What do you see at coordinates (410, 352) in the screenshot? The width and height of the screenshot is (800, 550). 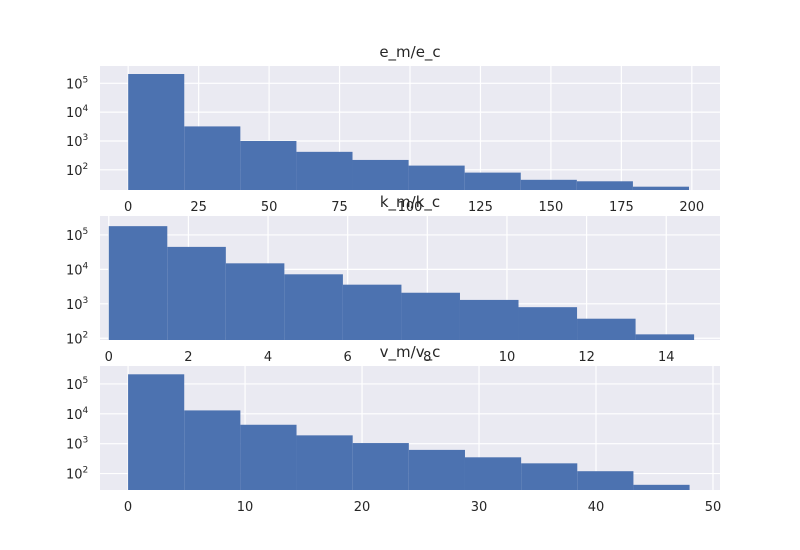 I see `subplot-title: v_m/v_c` at bounding box center [410, 352].